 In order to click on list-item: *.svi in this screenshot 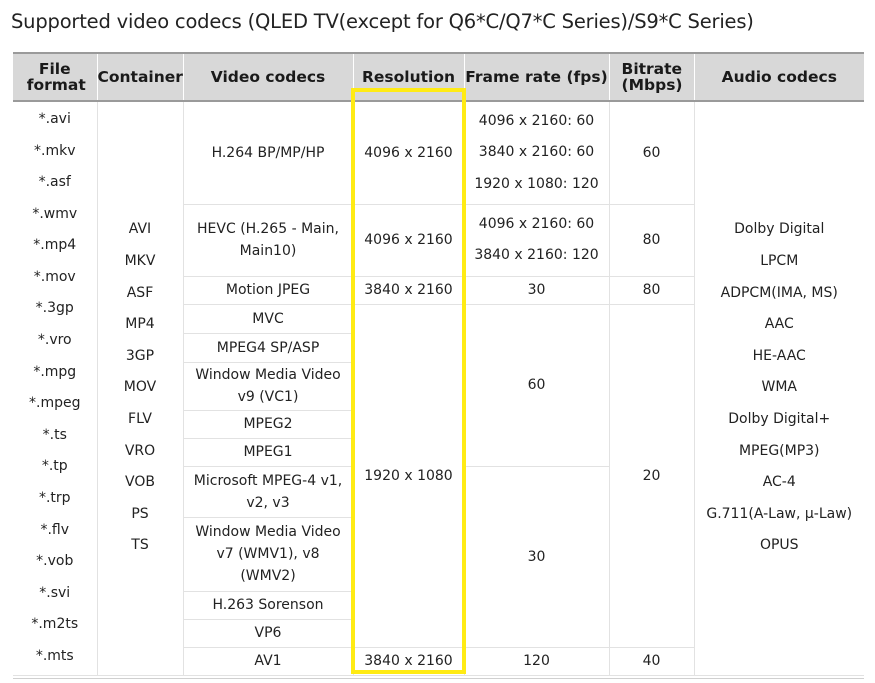, I will do `click(55, 592)`.